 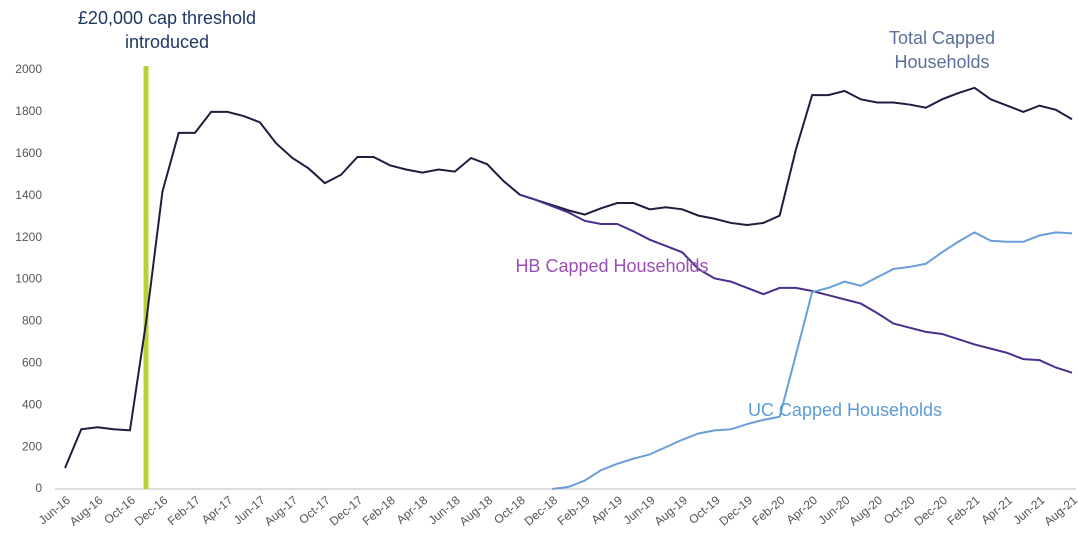 What do you see at coordinates (281, 511) in the screenshot?
I see `x-tick-label: Aug-17` at bounding box center [281, 511].